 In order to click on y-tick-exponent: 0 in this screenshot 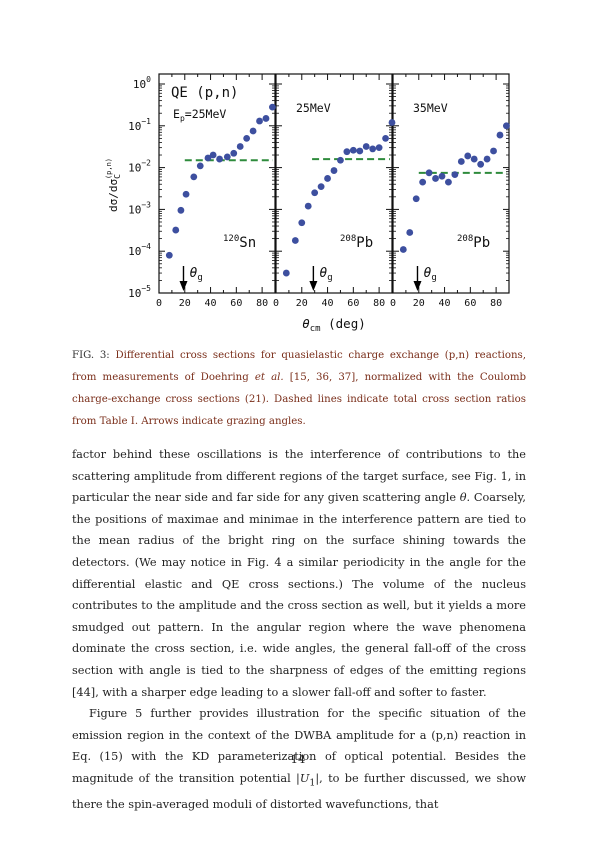, I will do `click(148, 79)`.